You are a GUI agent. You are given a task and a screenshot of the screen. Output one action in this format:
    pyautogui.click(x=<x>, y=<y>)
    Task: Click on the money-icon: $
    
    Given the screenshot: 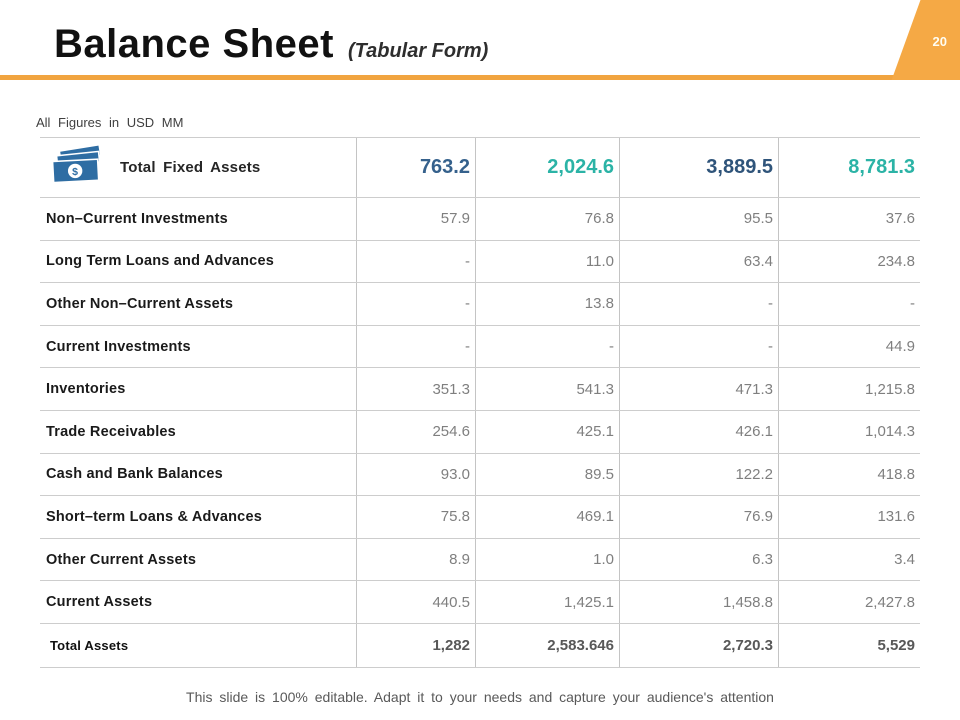 What is the action you would take?
    pyautogui.click(x=76, y=163)
    